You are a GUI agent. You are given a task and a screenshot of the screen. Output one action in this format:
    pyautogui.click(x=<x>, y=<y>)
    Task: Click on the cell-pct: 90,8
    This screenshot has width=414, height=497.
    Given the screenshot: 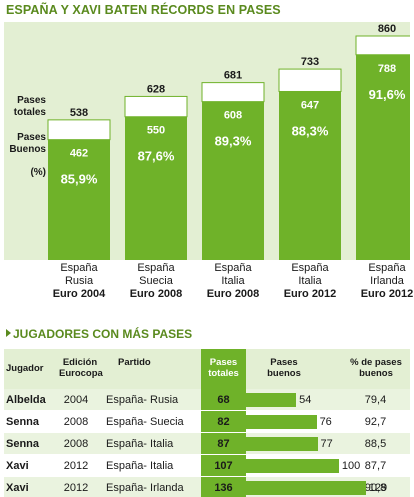 What is the action you would take?
    pyautogui.click(x=375, y=488)
    